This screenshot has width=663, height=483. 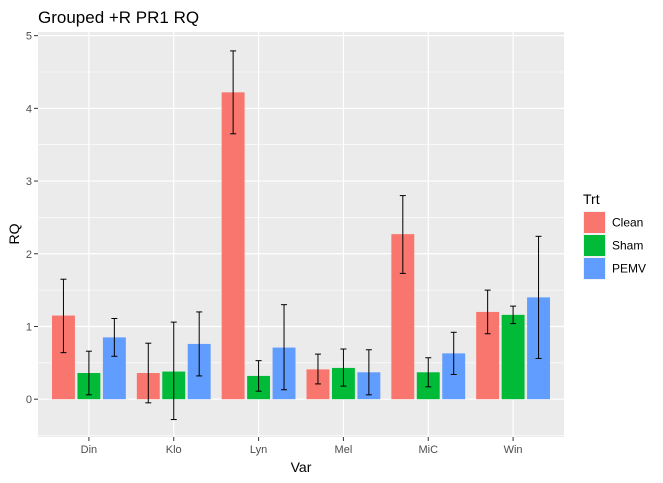 What do you see at coordinates (29, 400) in the screenshot?
I see `y-tick-label: 0` at bounding box center [29, 400].